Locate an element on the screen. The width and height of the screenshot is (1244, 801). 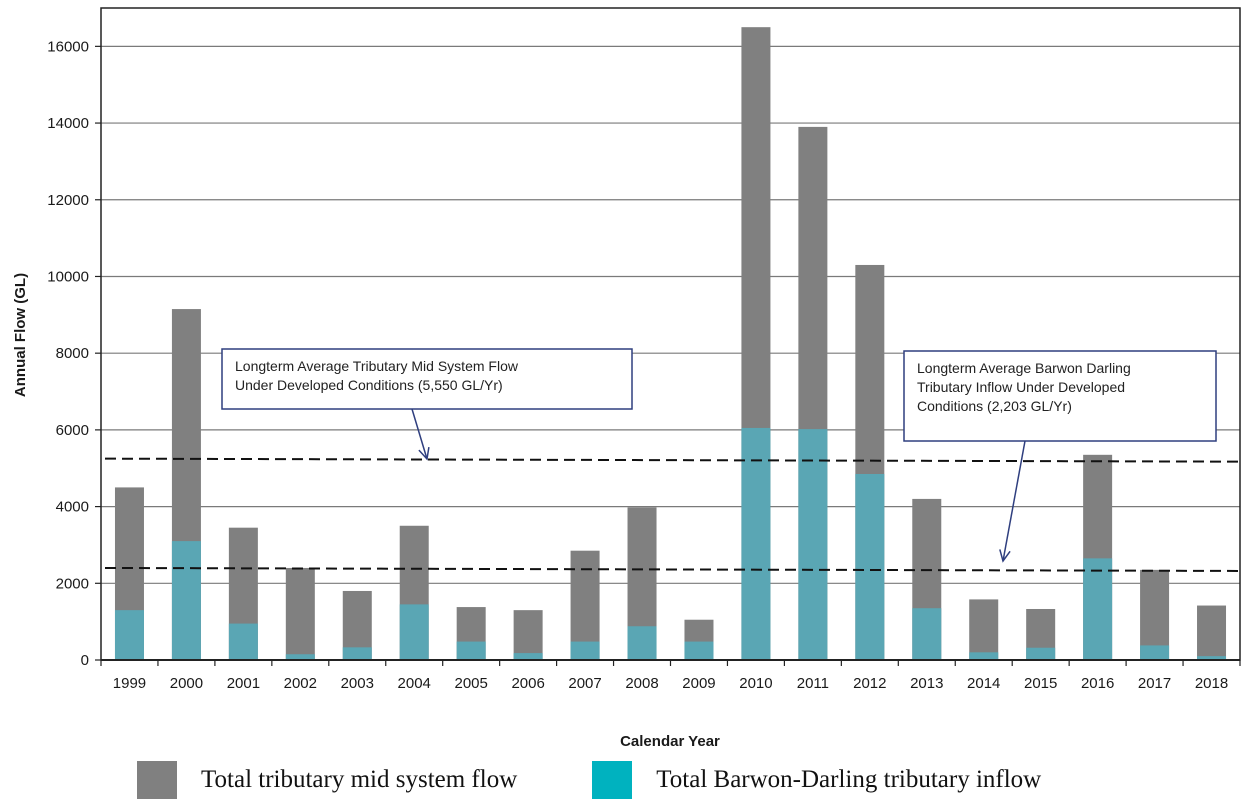
x-tick-label-2012: 2012 is located at coordinates (869, 683).